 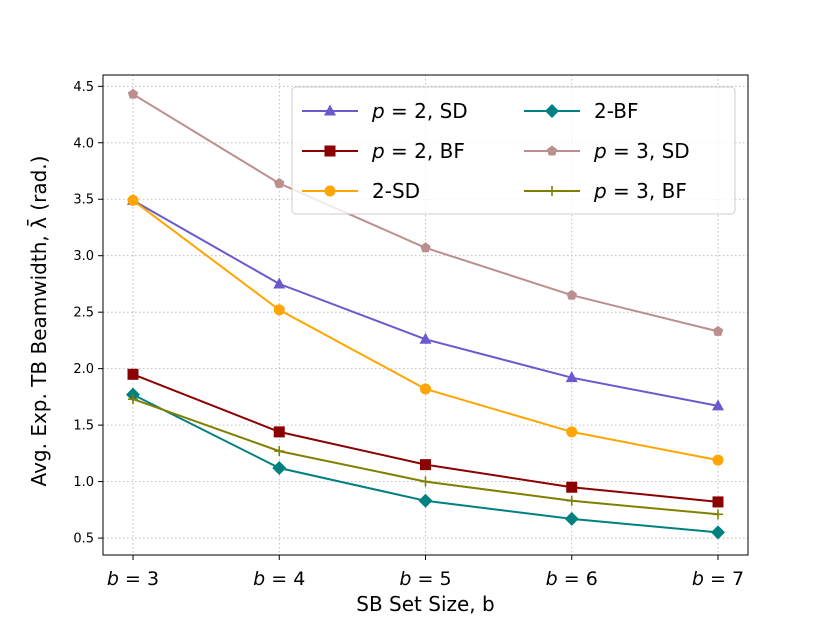 I want to click on x-axis-ticks: b = 3 b = 4 b = 5 b = 6 b = 7, so click(x=425, y=572).